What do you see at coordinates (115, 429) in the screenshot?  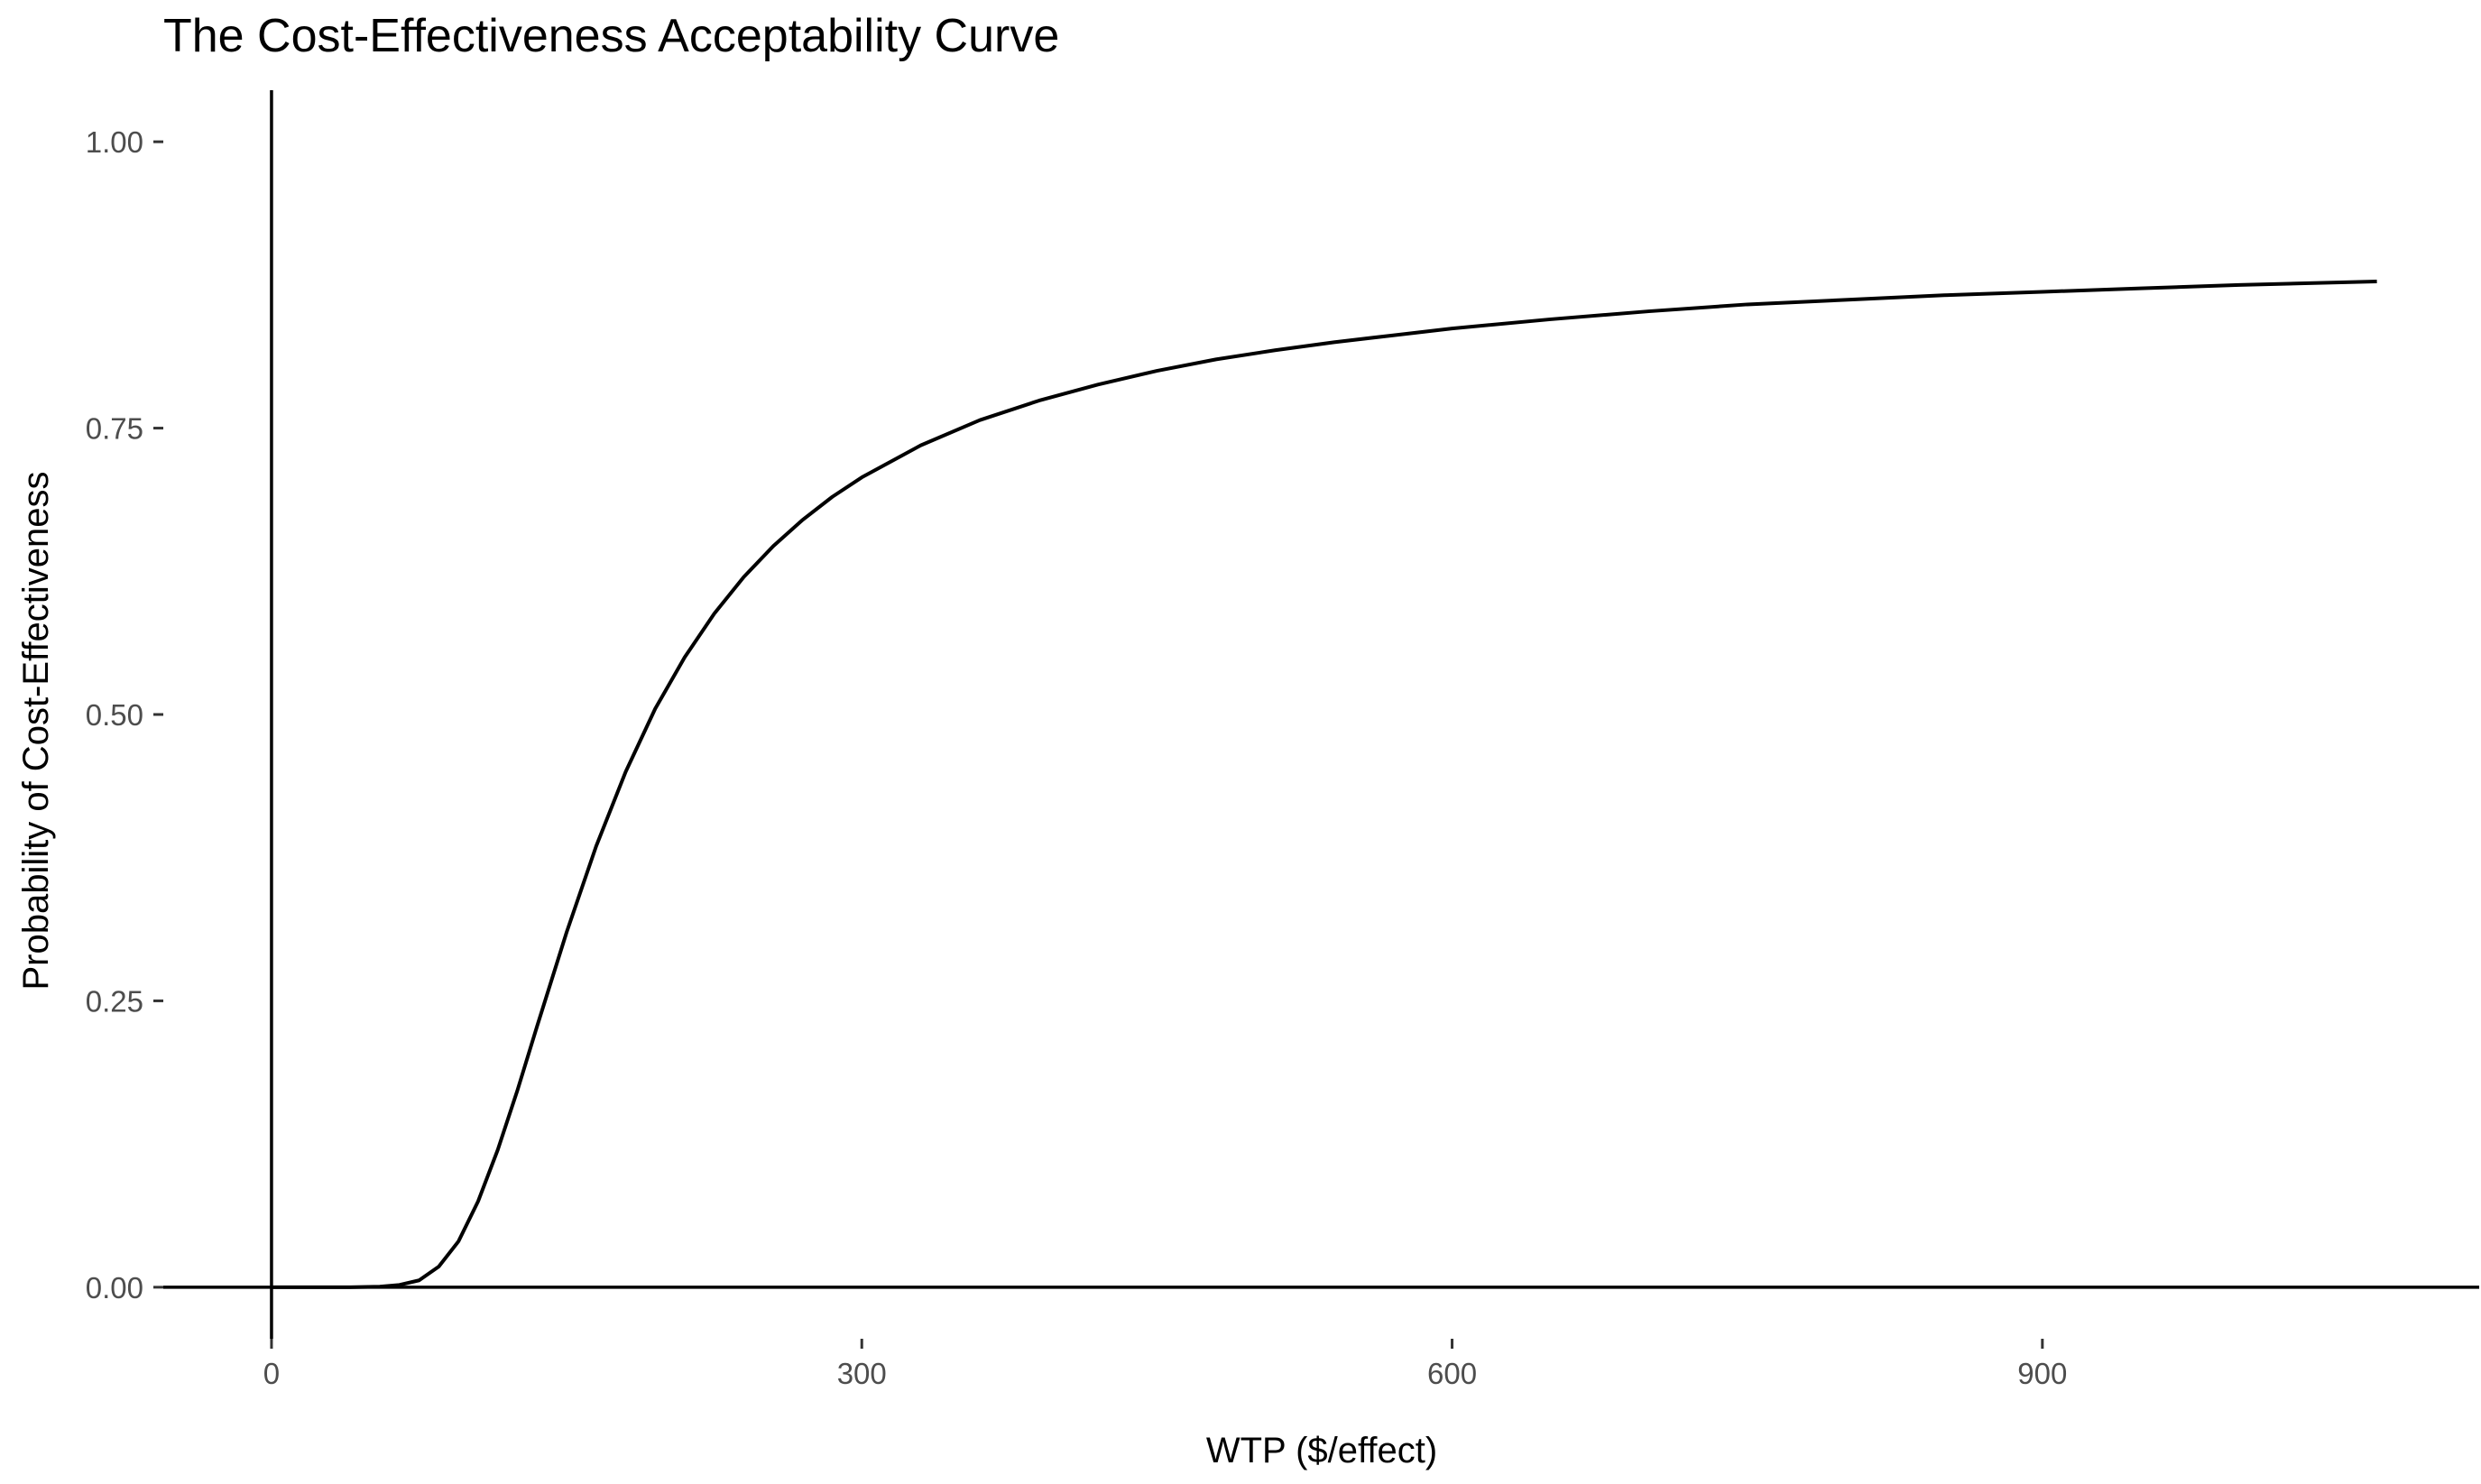 I see `y-tick-label: 0.75` at bounding box center [115, 429].